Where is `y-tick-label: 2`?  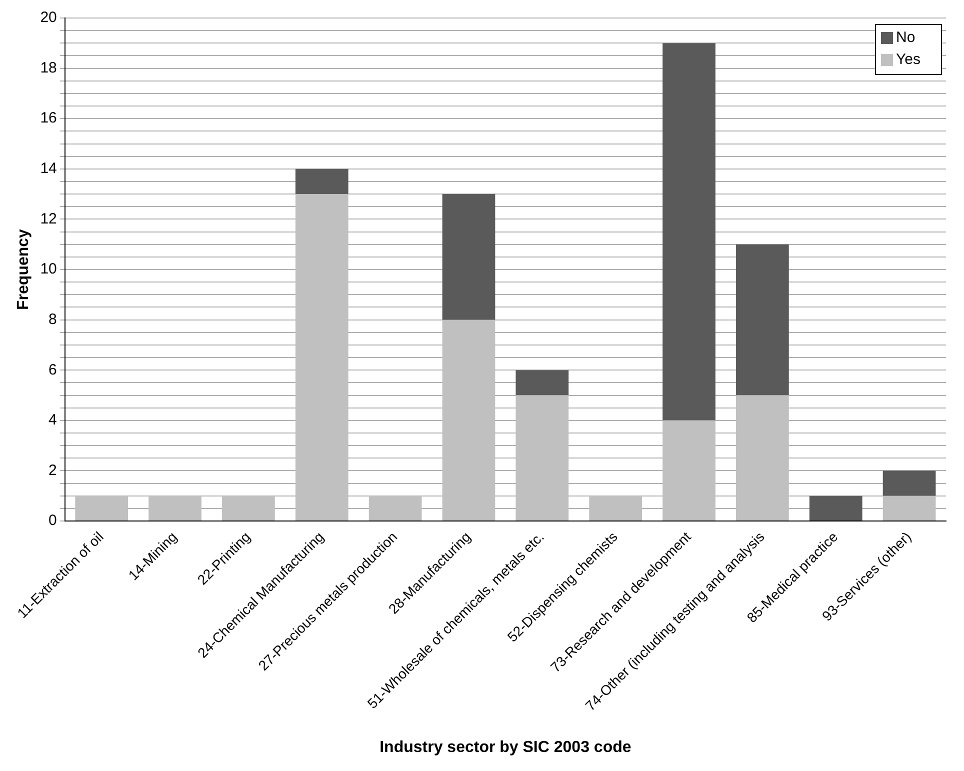
y-tick-label: 2 is located at coordinates (52, 470).